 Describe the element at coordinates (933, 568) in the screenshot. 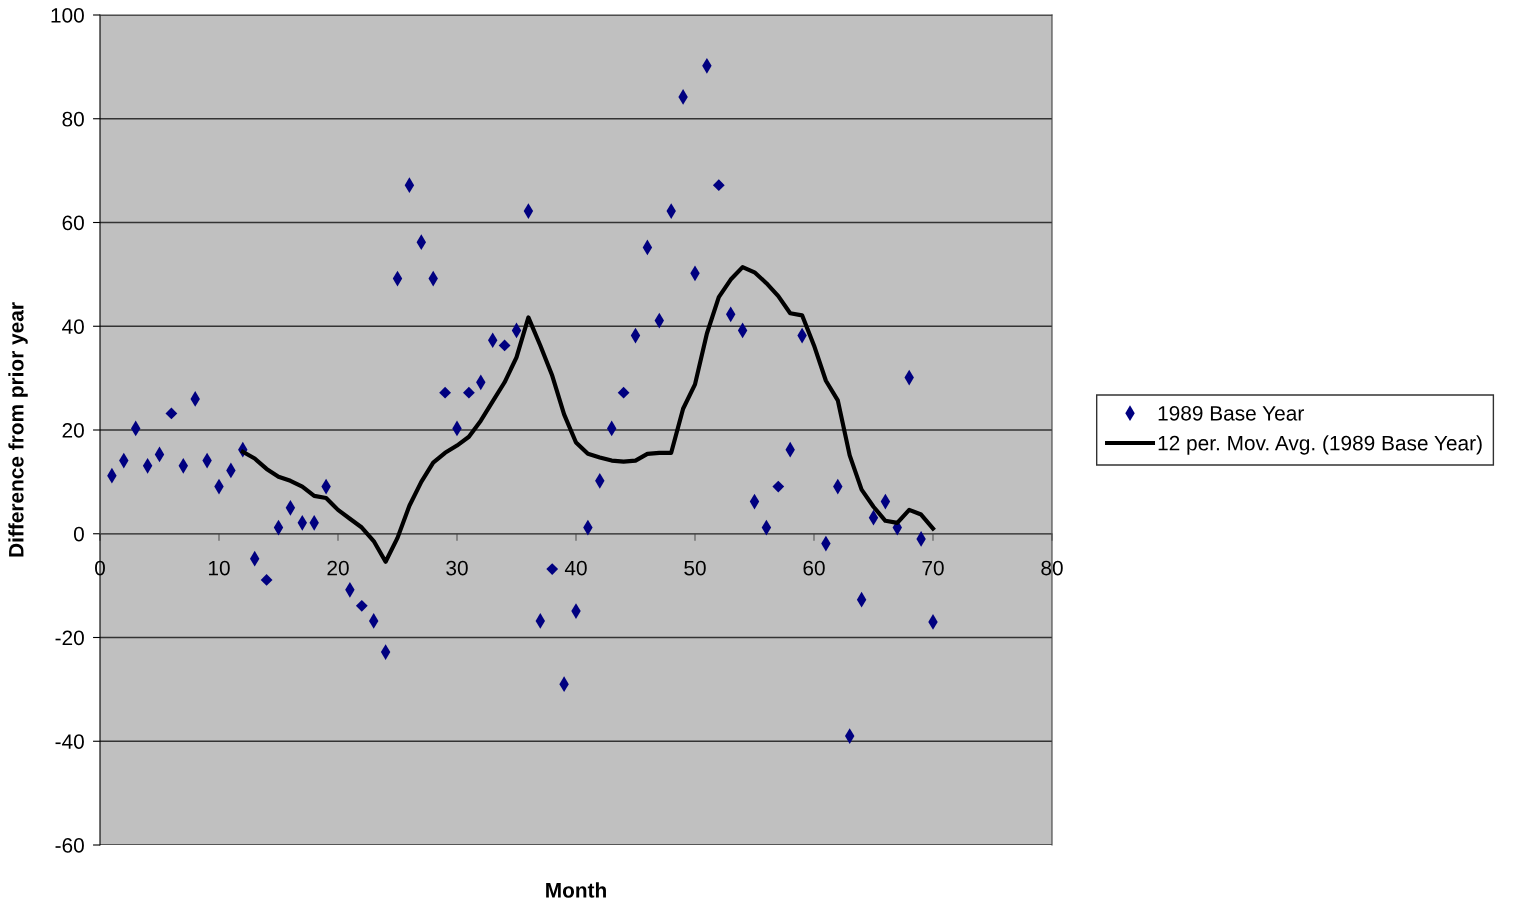

I see `x-tick-label: 70` at that location.